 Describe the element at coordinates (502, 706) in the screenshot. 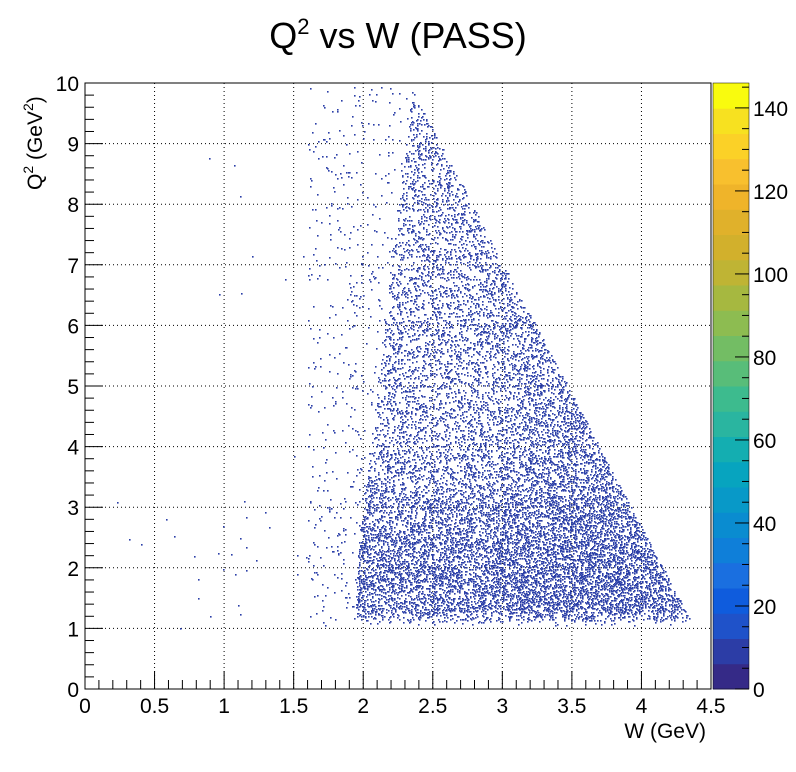

I see `x-tick-label: 3` at that location.